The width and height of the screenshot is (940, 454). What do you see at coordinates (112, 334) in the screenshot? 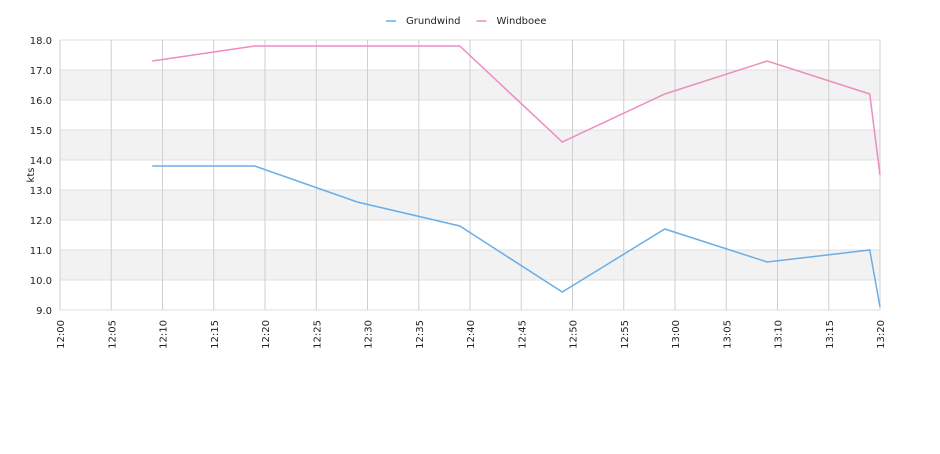
I see `x-tick-label: 12:05` at bounding box center [112, 334].